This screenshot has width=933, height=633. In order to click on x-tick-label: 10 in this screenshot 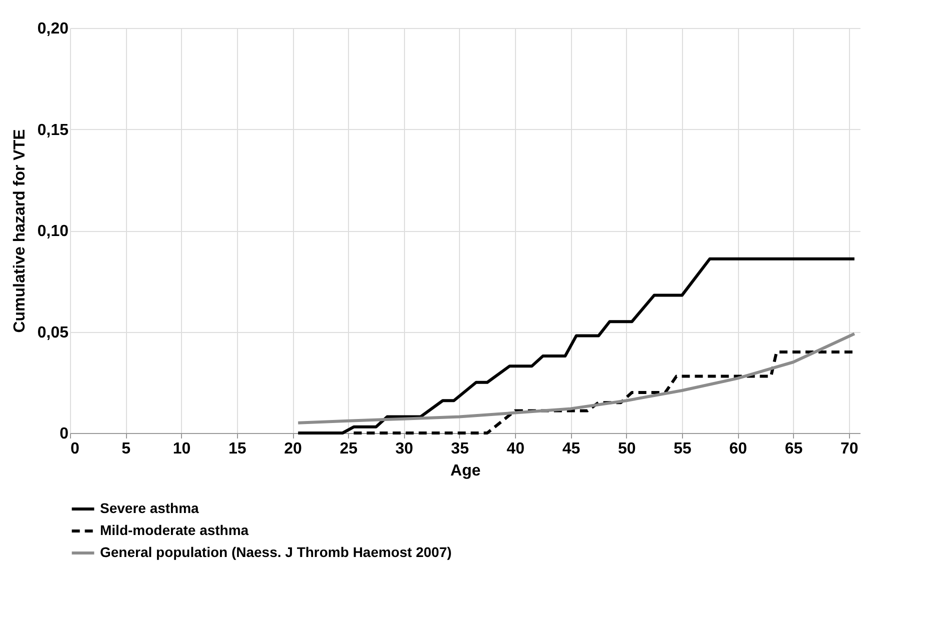, I will do `click(181, 449)`.